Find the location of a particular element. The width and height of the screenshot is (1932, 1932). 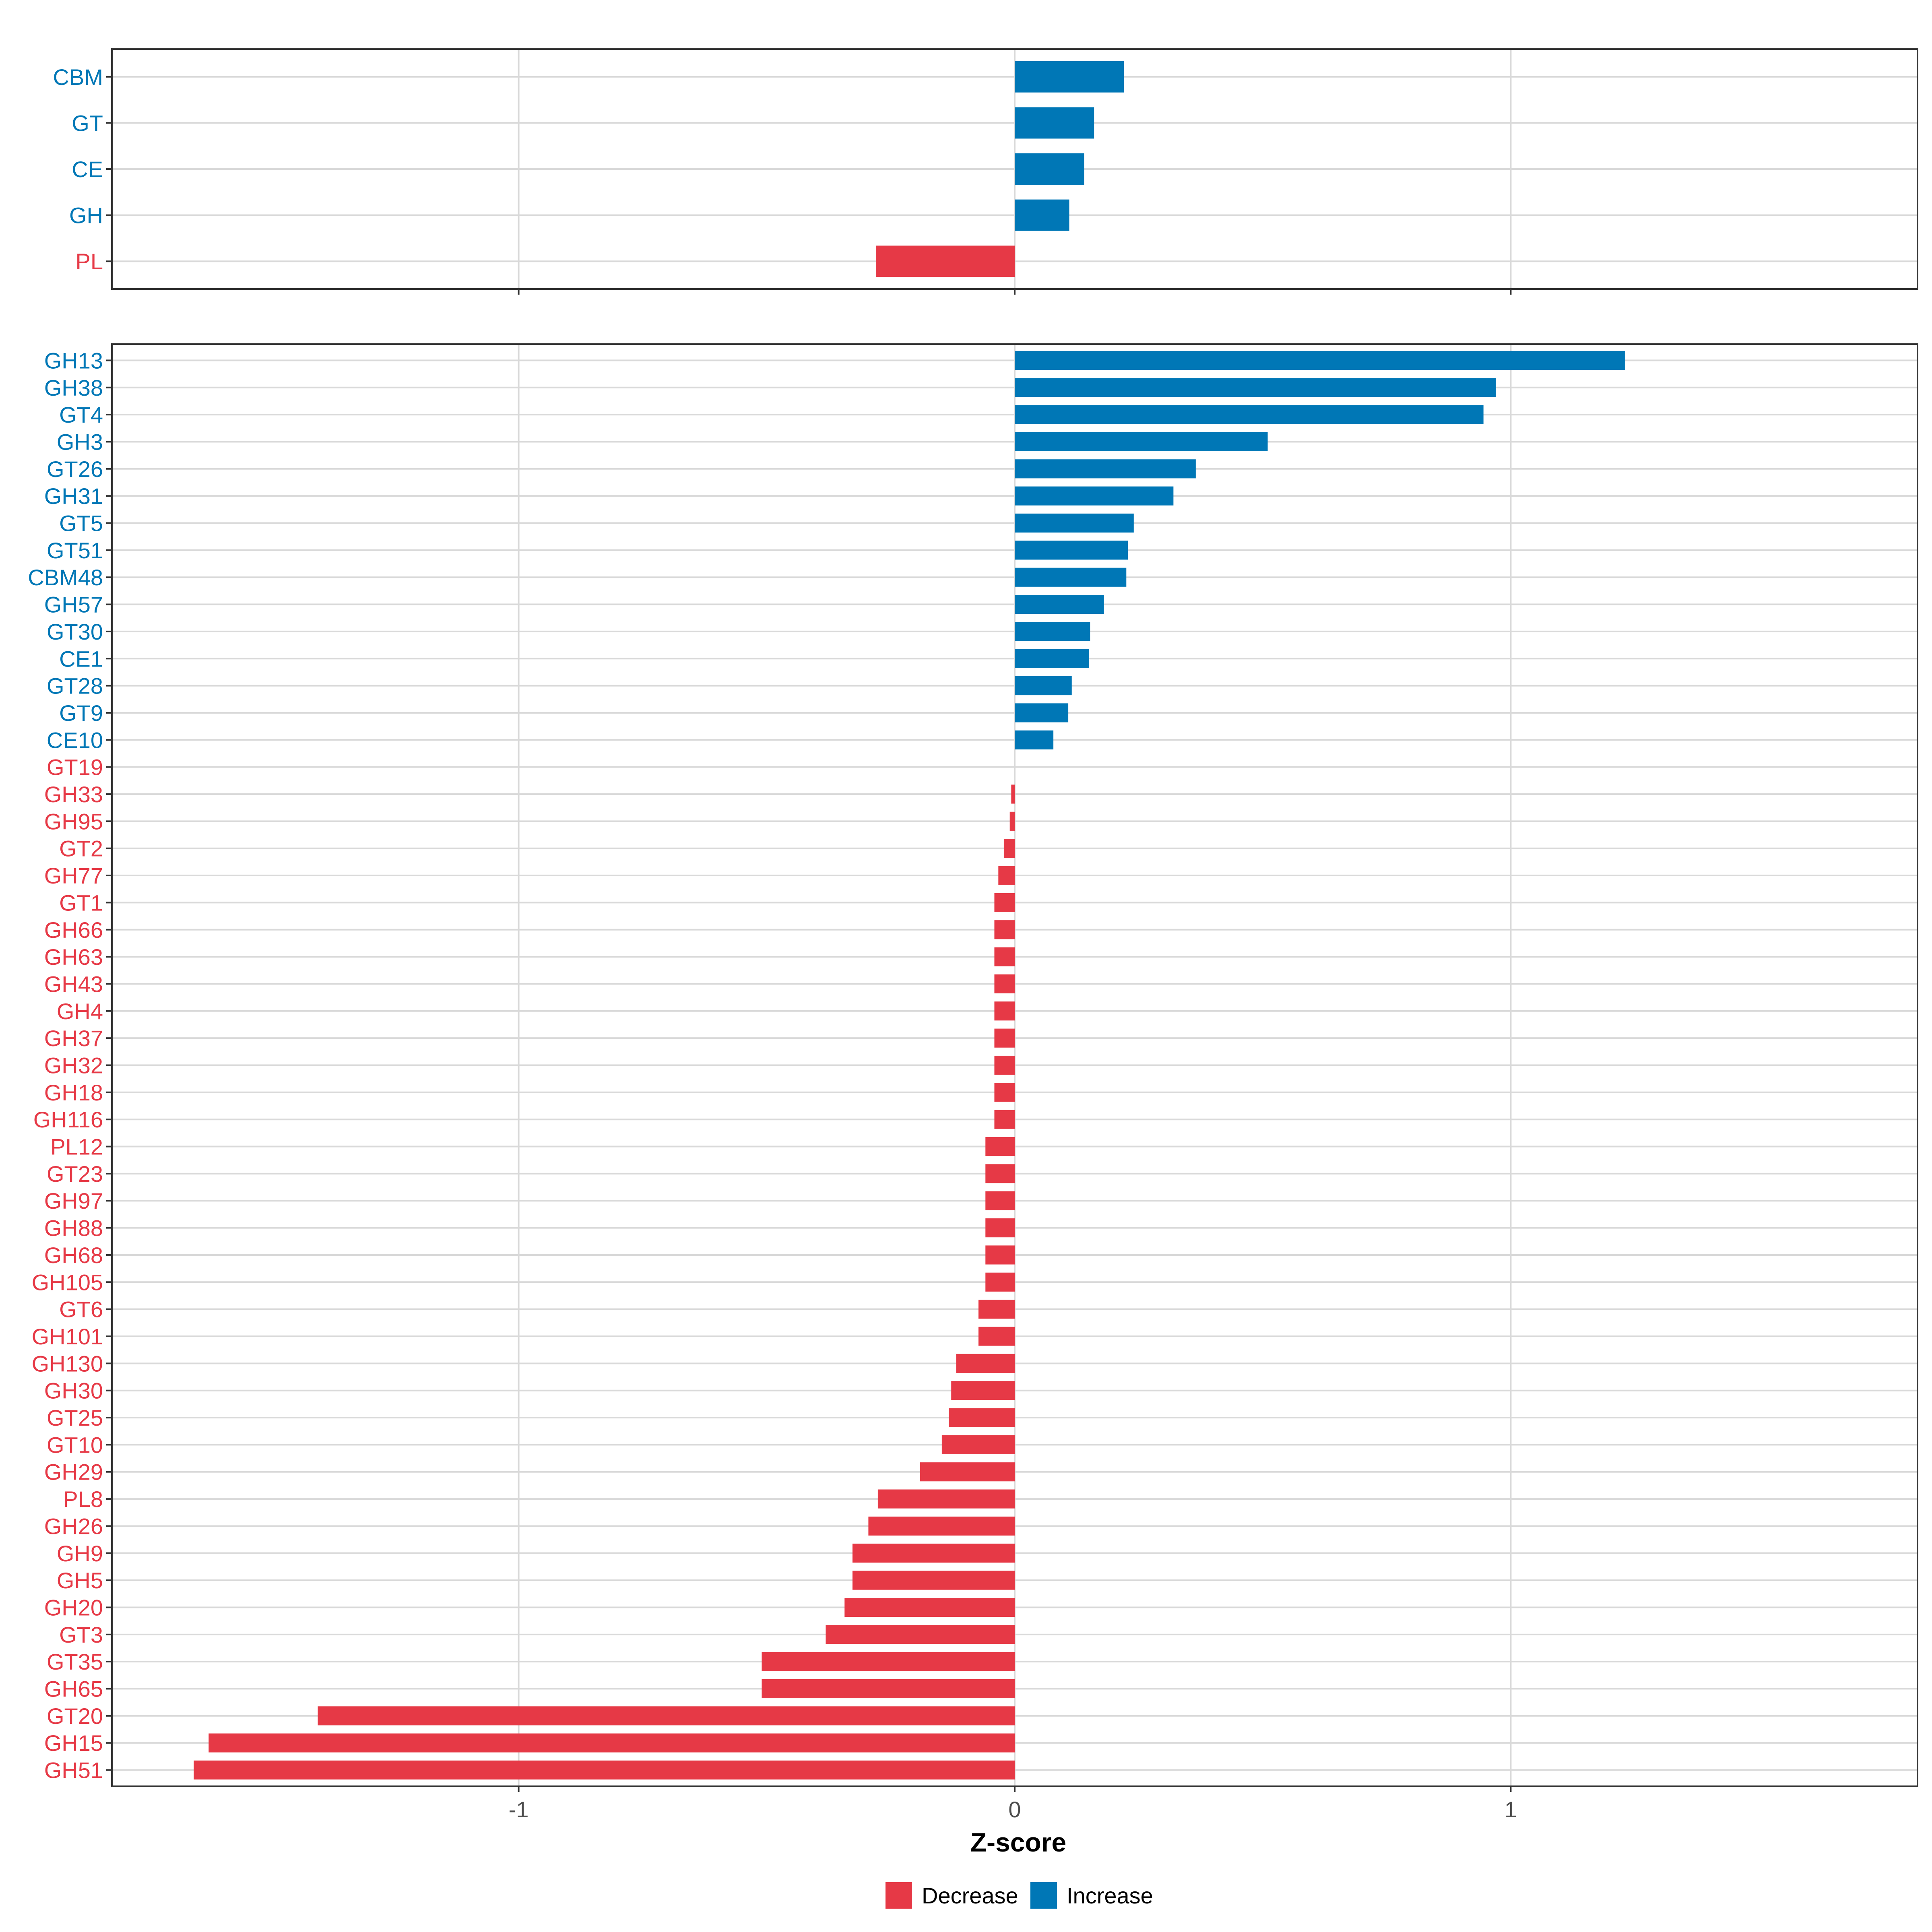

legend: Decrease Increase is located at coordinates (1019, 1895).